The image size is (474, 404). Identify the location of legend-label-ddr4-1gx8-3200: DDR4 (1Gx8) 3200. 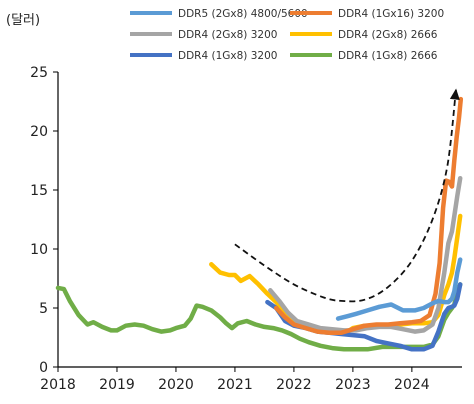
(227, 56).